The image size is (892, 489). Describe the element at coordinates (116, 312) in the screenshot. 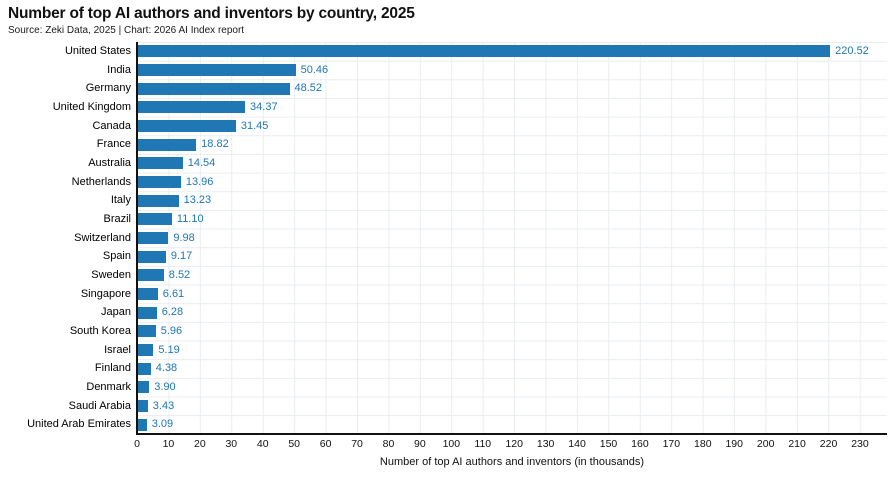

I see `category-label: Japan` at that location.